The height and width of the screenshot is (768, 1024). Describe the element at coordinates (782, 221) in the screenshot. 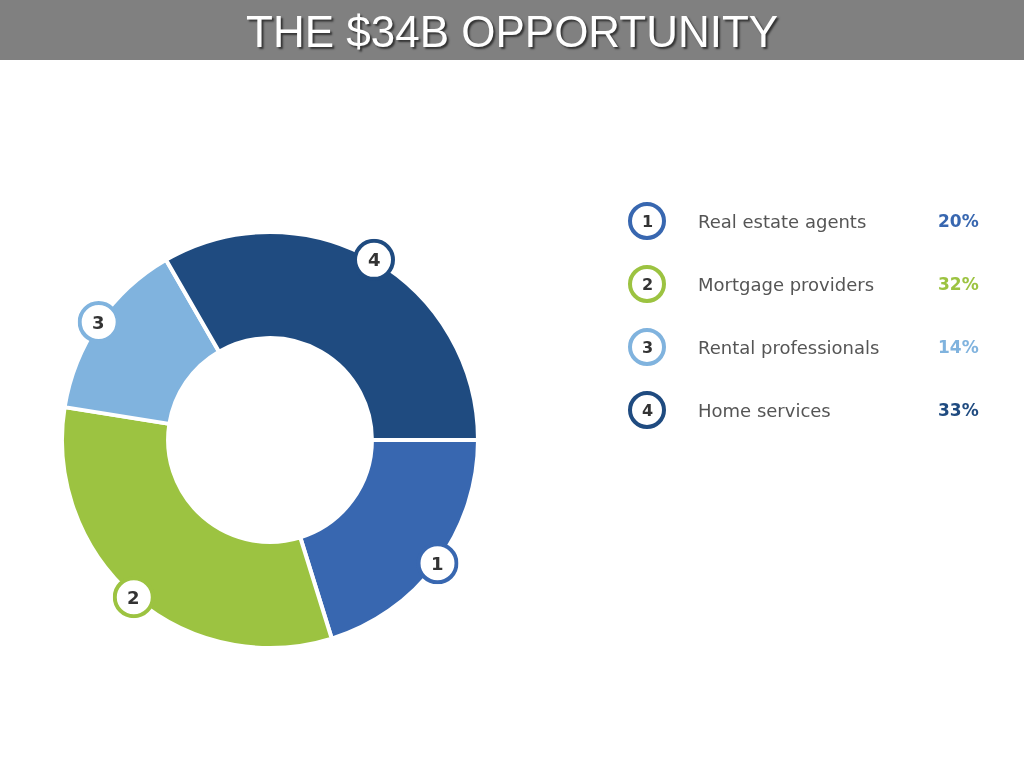

I see `legend-label: Real estate agents` at that location.